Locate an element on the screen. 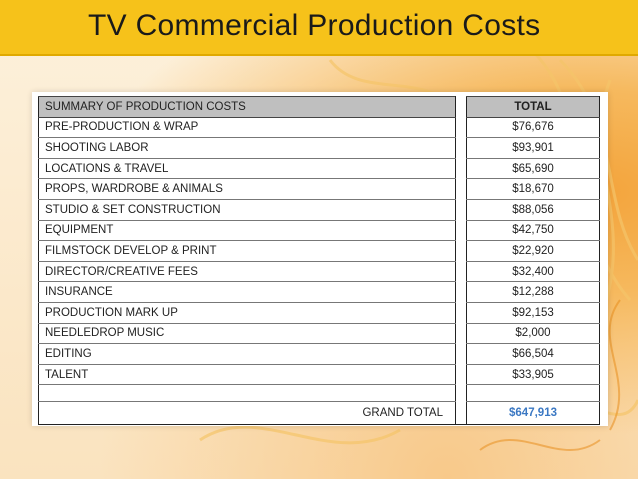 Image resolution: width=638 pixels, height=479 pixels. table-row: PROPS, WARDROBE & ANIMALS $18,670 is located at coordinates (319, 189).